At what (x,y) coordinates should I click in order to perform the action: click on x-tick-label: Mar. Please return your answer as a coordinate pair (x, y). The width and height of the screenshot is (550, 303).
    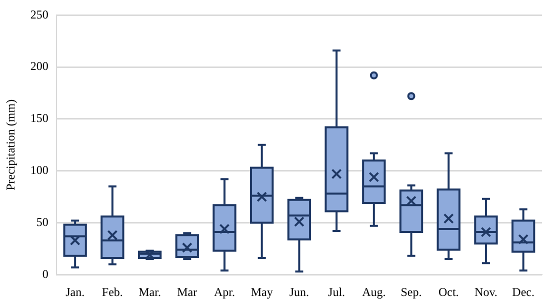
    Looking at the image, I should click on (187, 291).